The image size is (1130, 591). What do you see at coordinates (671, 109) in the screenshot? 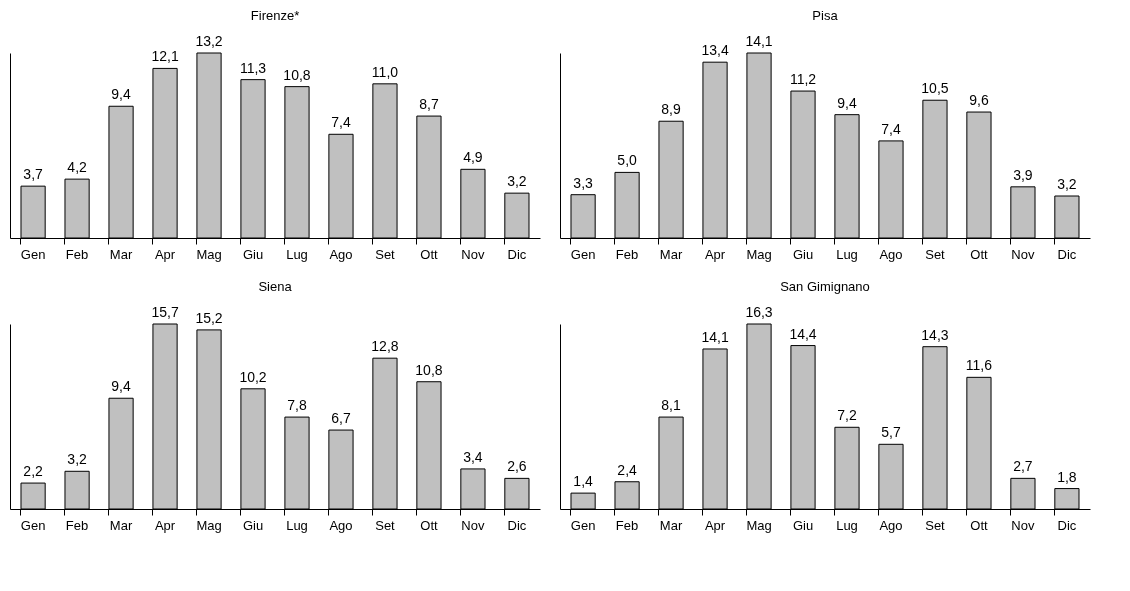
I see `data-label: 8,9` at bounding box center [671, 109].